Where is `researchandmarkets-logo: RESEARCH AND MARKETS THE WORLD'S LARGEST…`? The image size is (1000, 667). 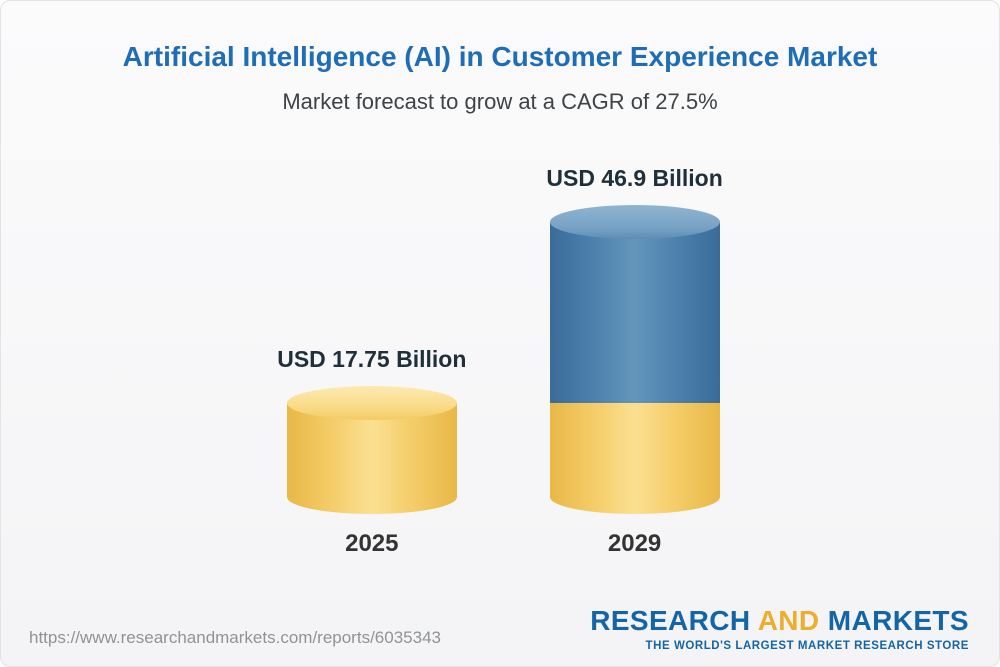 researchandmarkets-logo: RESEARCH AND MARKETS THE WORLD'S LARGEST… is located at coordinates (779, 628).